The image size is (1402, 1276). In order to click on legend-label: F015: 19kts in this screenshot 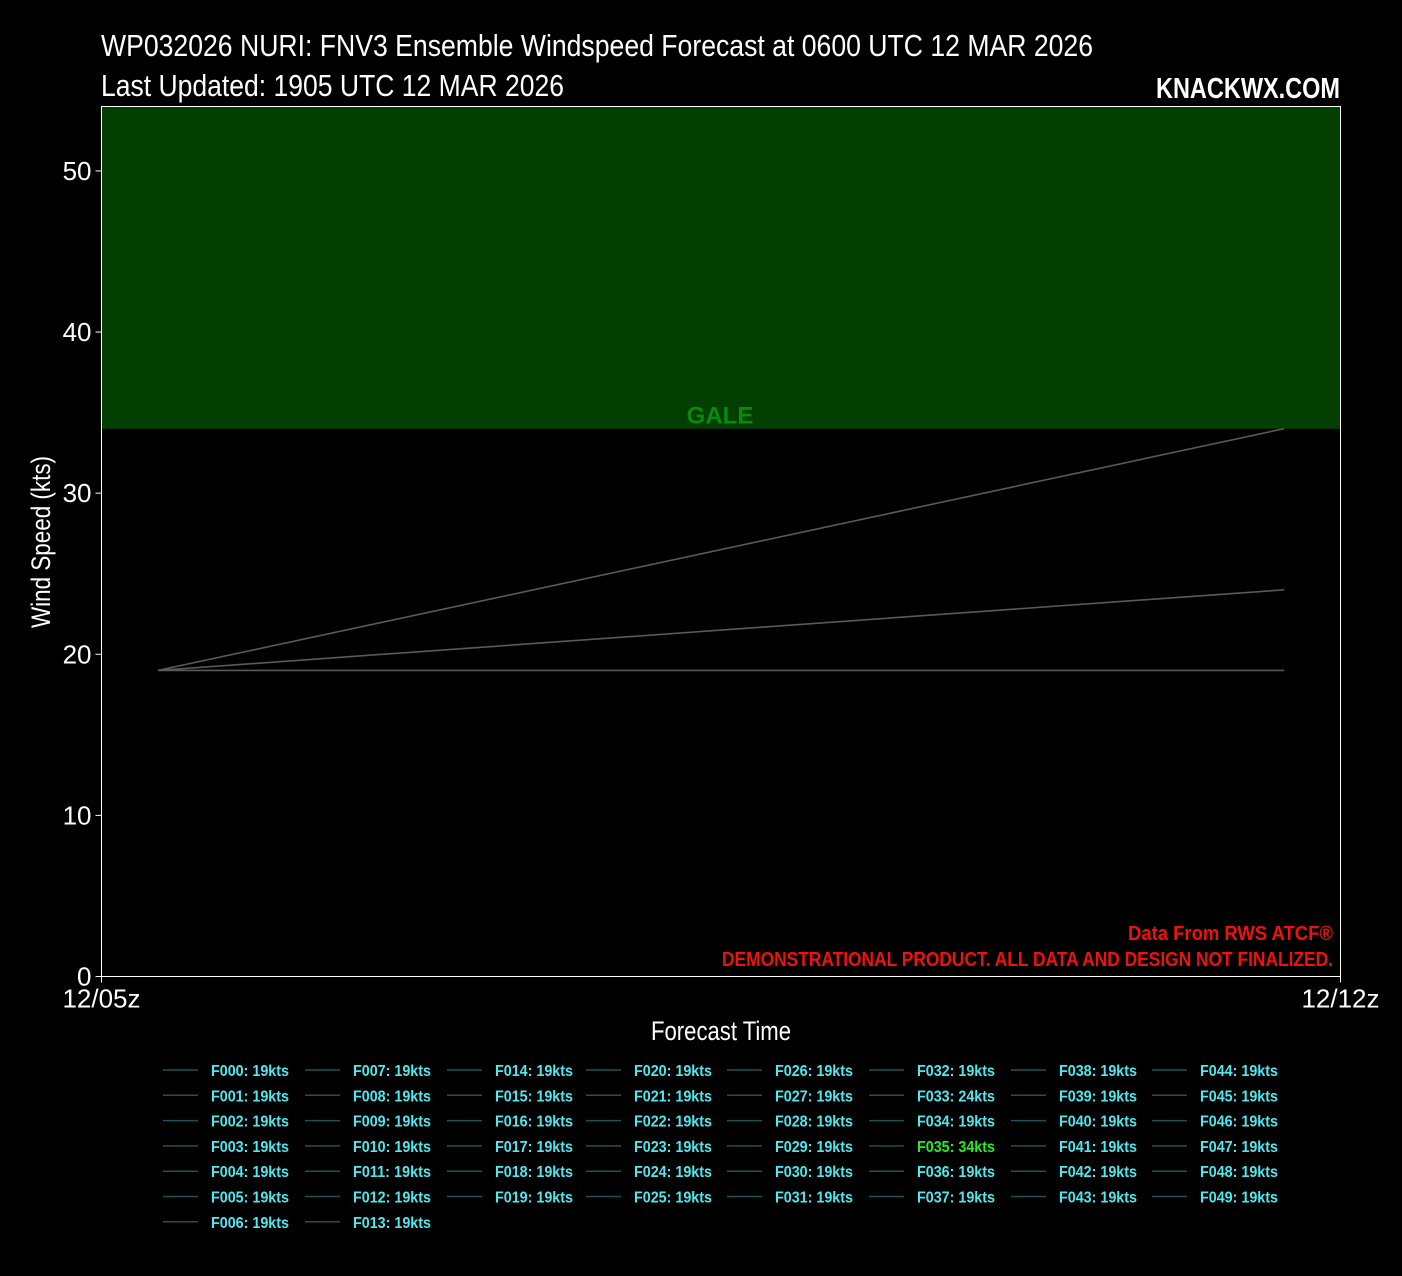, I will do `click(534, 1096)`.